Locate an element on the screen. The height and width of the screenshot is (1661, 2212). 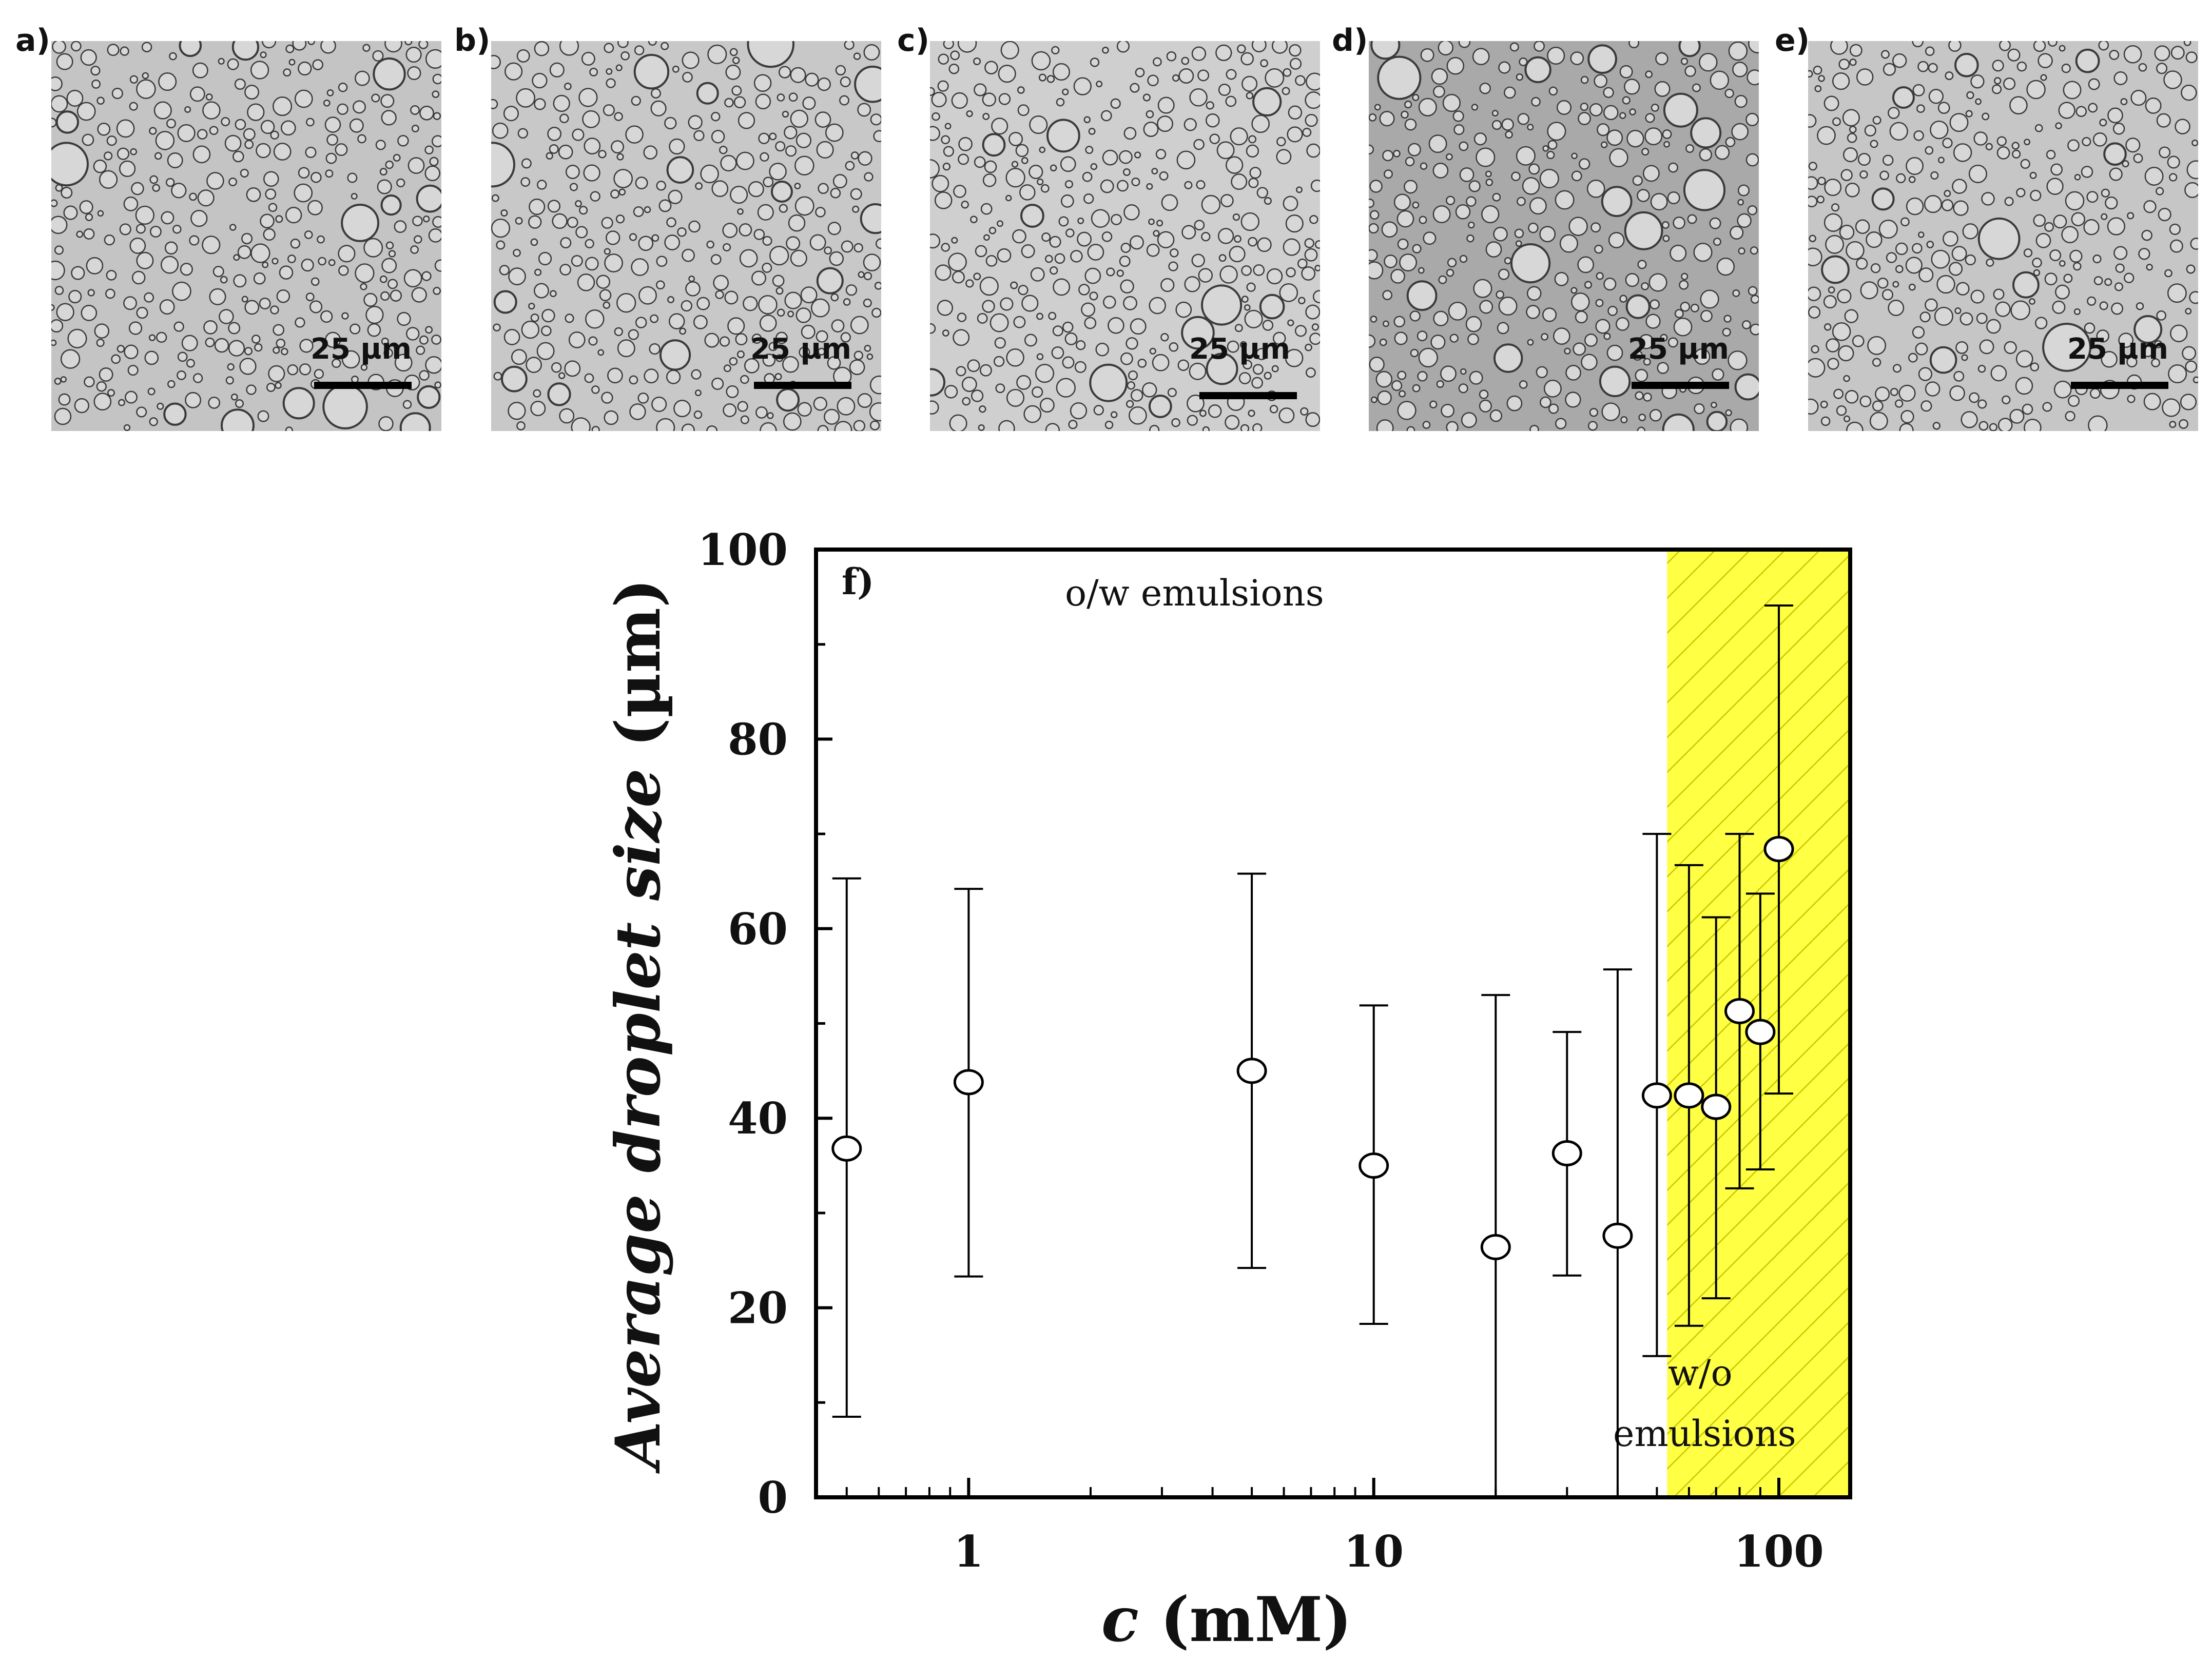
y-tick-label: 80 is located at coordinates (758, 740).